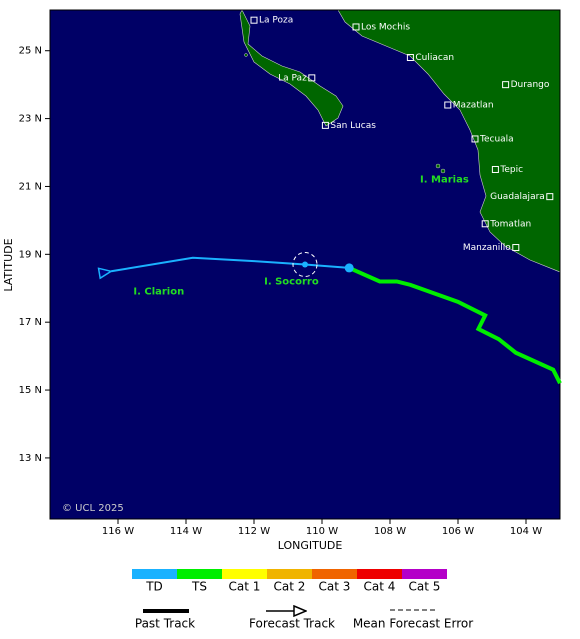  What do you see at coordinates (380, 587) in the screenshot?
I see `category-label: Cat 4` at bounding box center [380, 587].